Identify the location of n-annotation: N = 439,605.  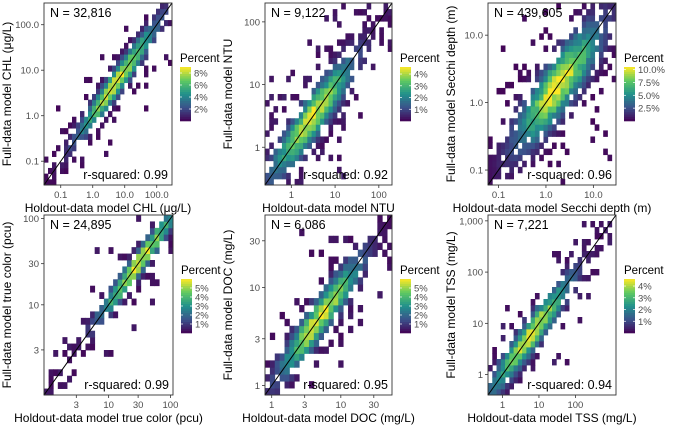
(528, 13).